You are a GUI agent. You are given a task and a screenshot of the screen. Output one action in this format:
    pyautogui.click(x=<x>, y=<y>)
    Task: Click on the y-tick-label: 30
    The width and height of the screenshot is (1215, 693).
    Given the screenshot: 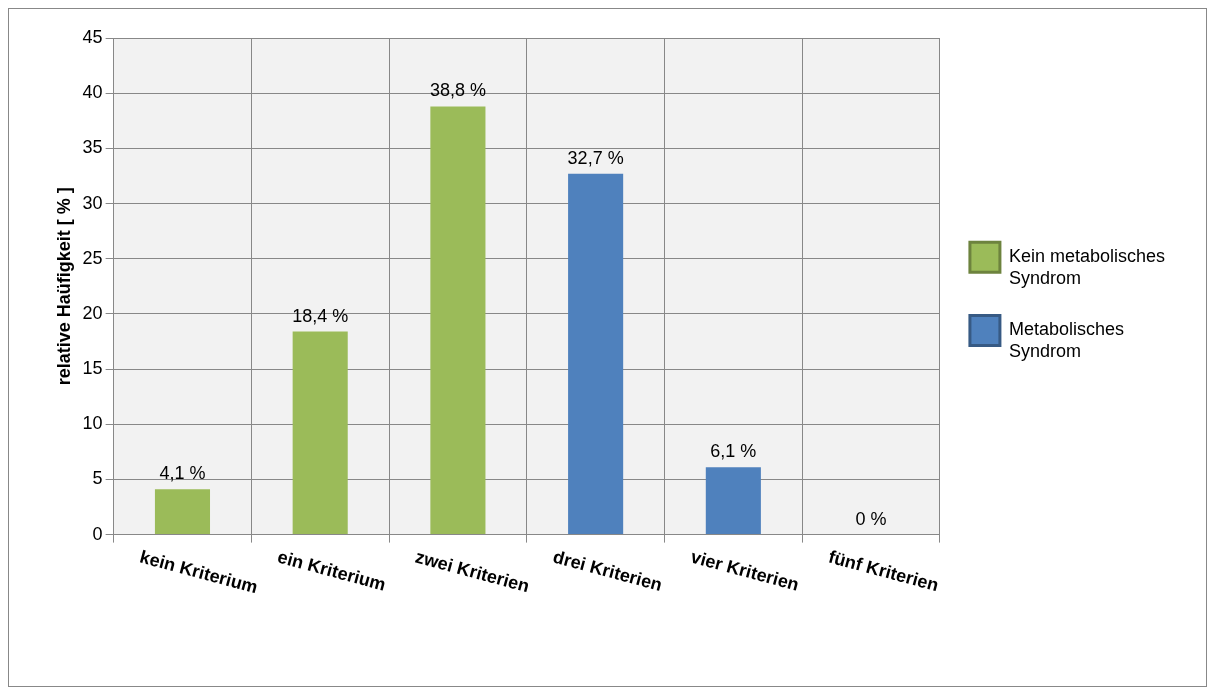 What is the action you would take?
    pyautogui.click(x=92, y=202)
    